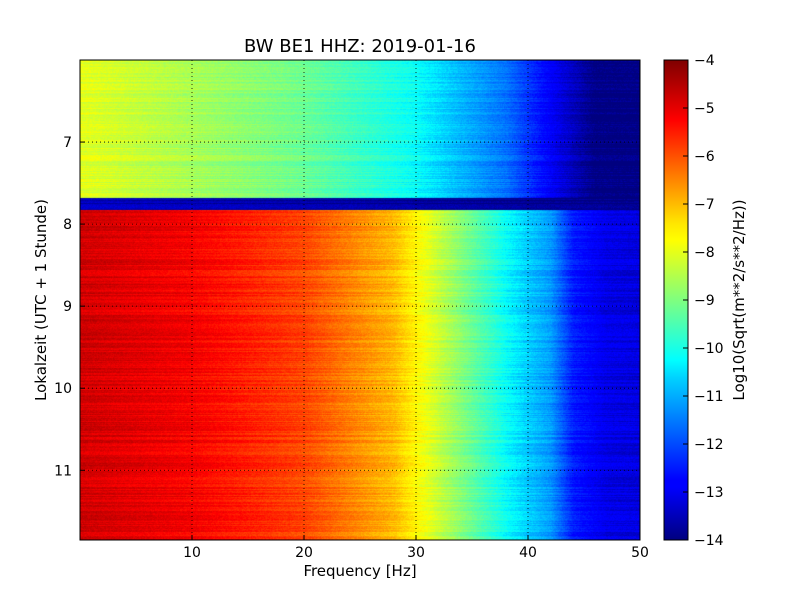 The height and width of the screenshot is (600, 800). I want to click on colorbar-ticks: −4 −5 −6 −7 −8 −9 −10 −11 −12 −13 −14, so click(703, 301).